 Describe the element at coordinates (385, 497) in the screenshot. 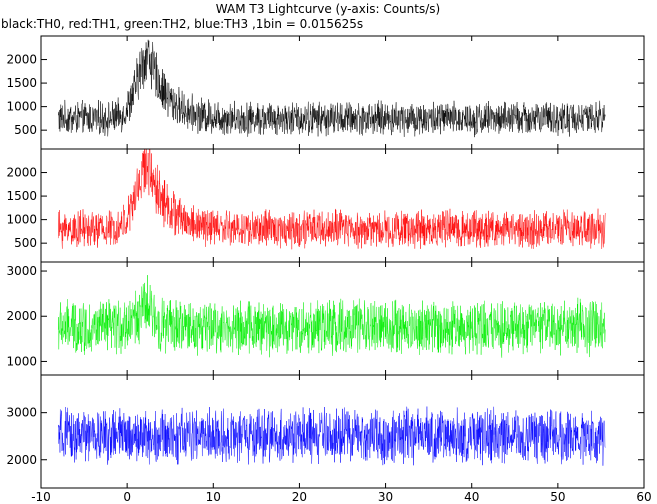

I see `x-tick-label: 30` at that location.